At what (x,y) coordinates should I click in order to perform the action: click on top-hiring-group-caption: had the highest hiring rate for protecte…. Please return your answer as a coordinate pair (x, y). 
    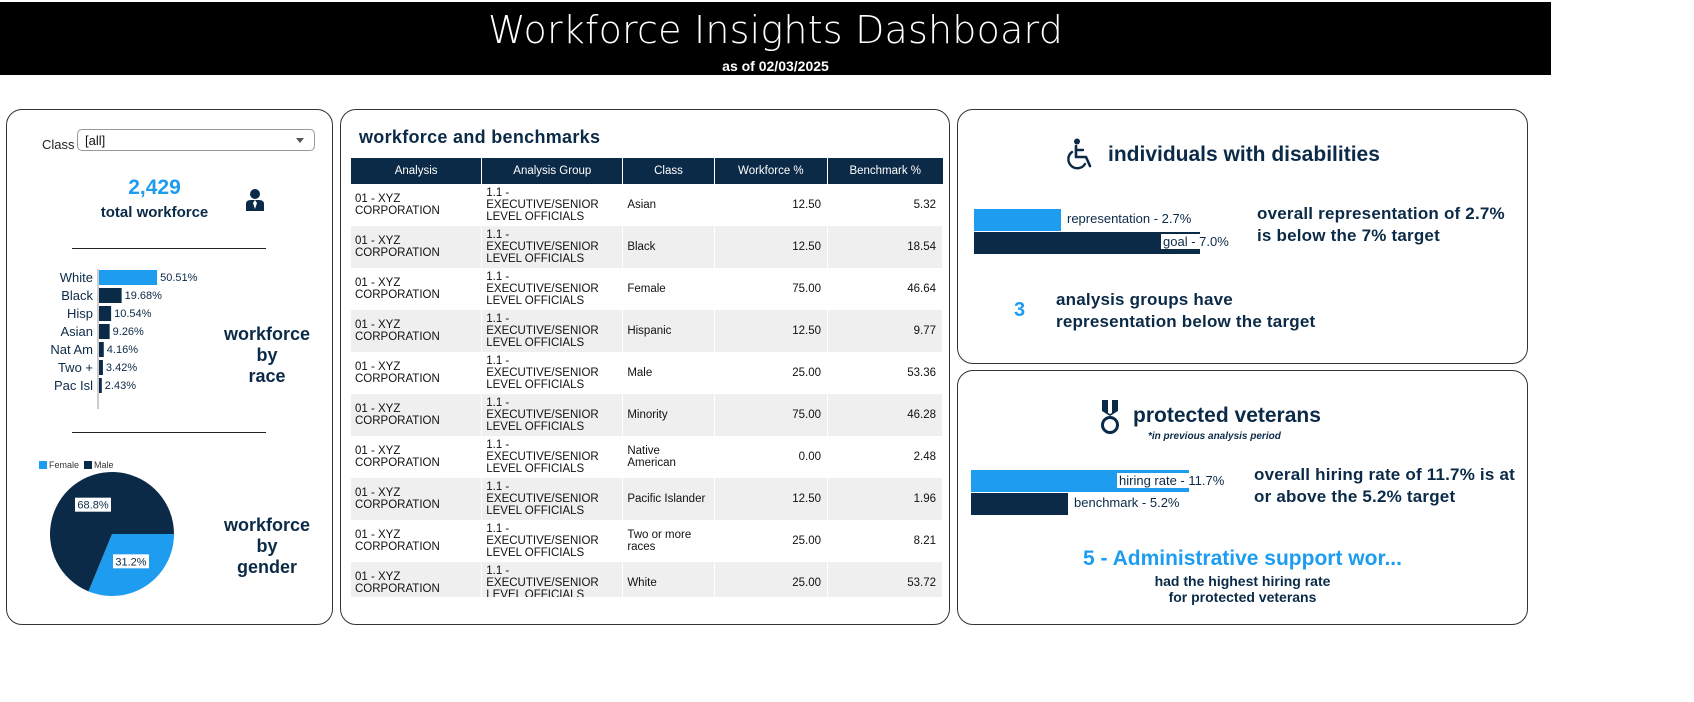
    Looking at the image, I should click on (1242, 589).